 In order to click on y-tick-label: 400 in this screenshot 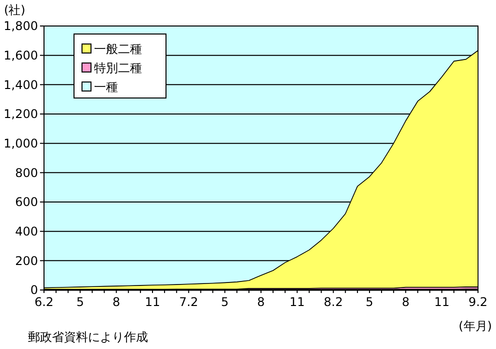, I will do `click(26, 231)`.